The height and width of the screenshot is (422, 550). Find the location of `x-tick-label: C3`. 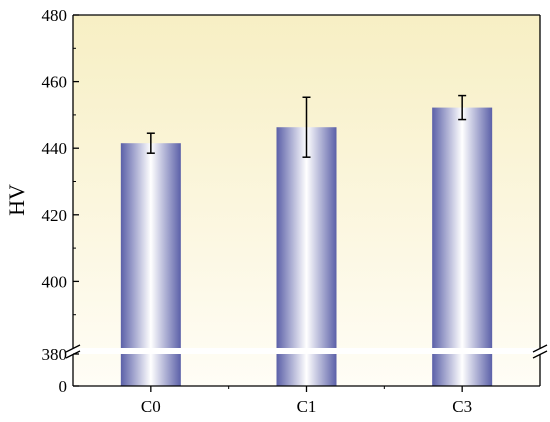

x-tick-label: C3 is located at coordinates (462, 406).